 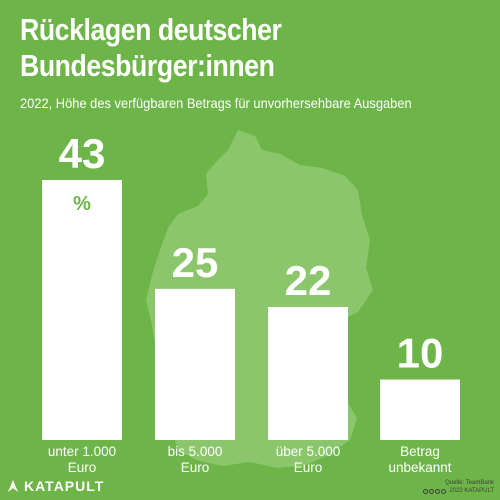 I want to click on bar-unter-1-000-euro, so click(x=82, y=310).